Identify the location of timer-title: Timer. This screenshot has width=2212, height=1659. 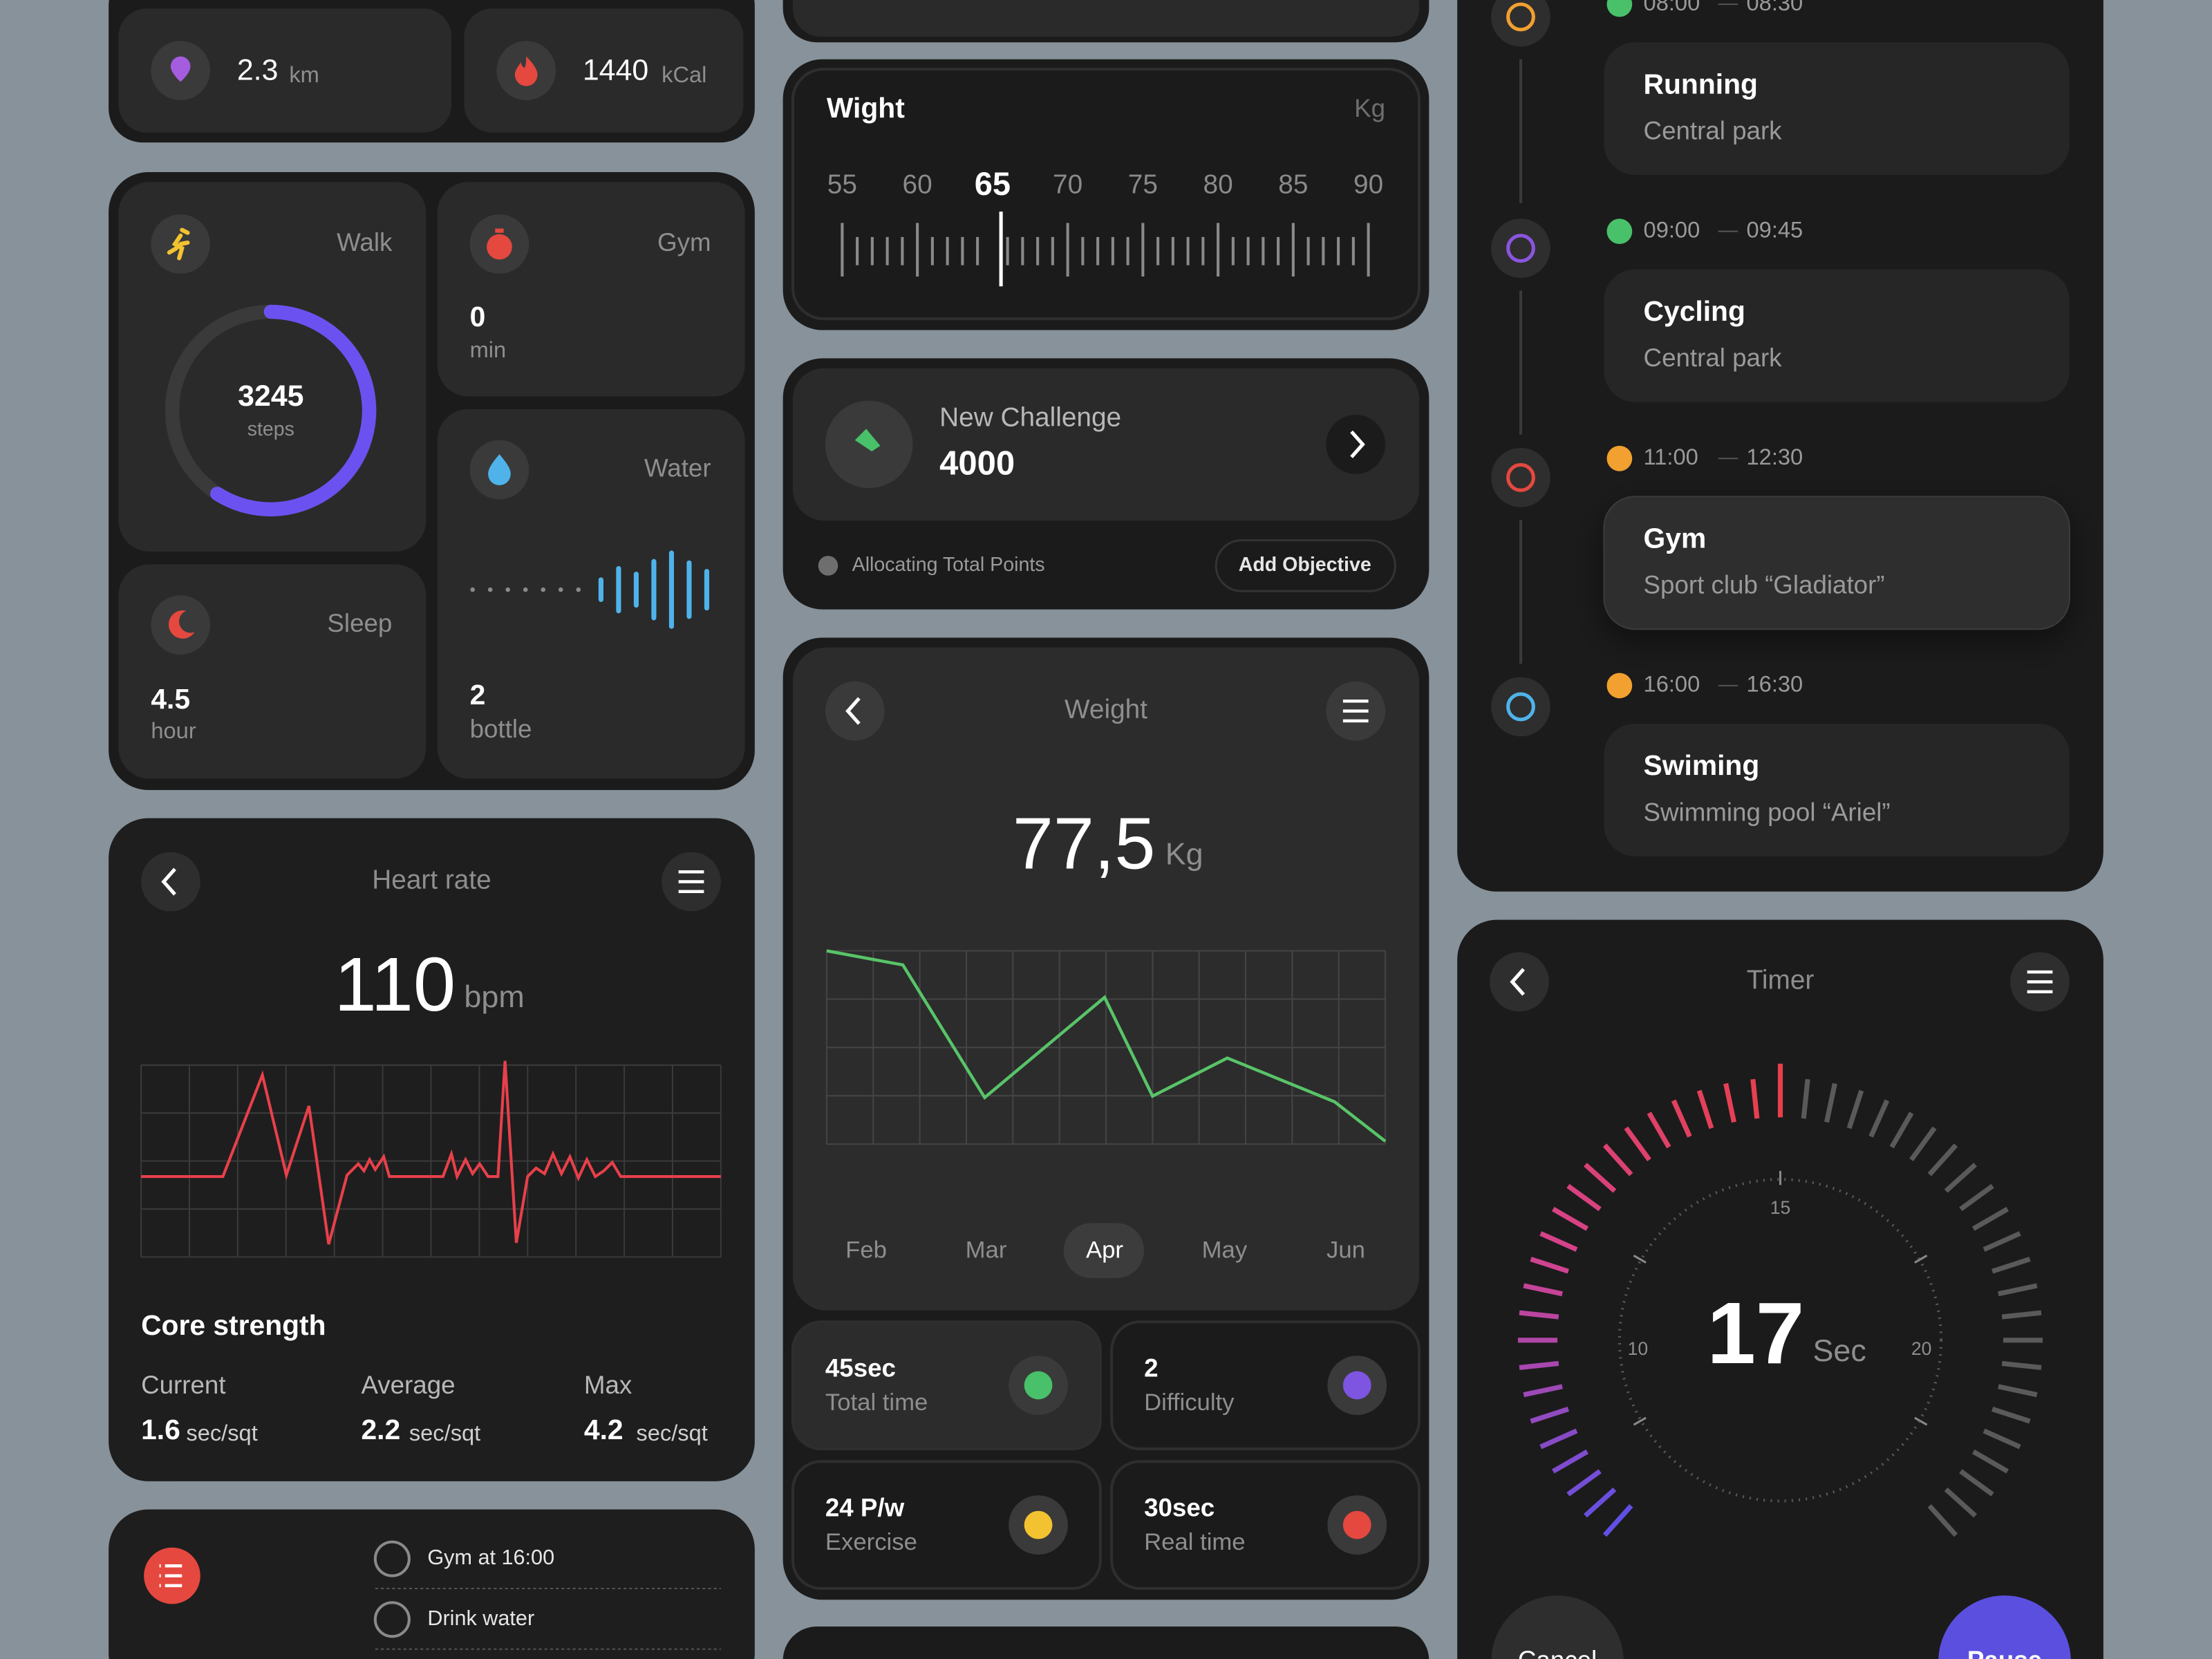
(1781, 981).